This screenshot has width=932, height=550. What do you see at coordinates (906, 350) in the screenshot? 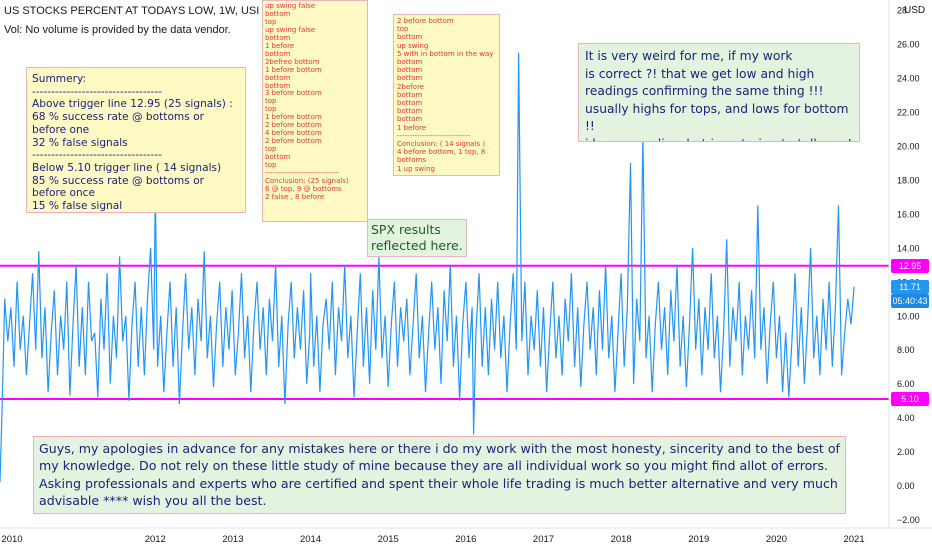
I see `y-tick-label: 8.00` at bounding box center [906, 350].